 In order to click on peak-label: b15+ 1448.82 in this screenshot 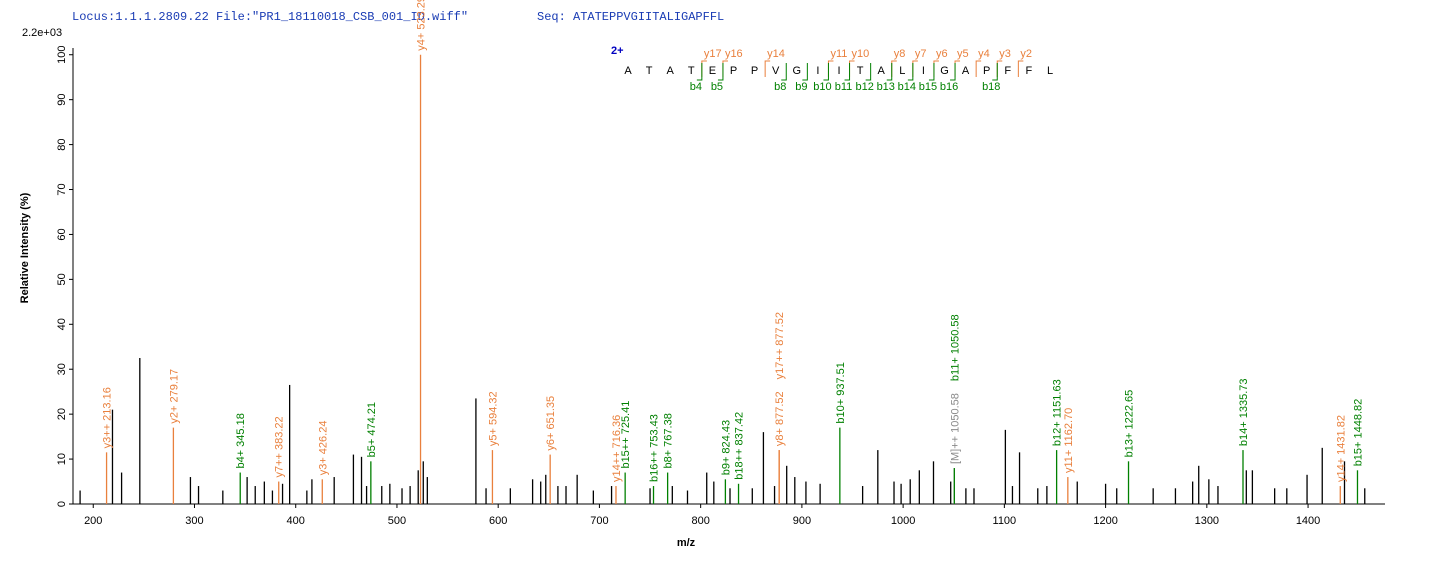, I will do `click(1358, 433)`.